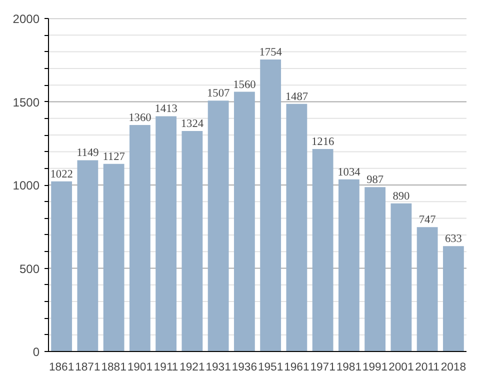  Describe the element at coordinates (26, 185) in the screenshot. I see `y-tick-label: 1000` at that location.